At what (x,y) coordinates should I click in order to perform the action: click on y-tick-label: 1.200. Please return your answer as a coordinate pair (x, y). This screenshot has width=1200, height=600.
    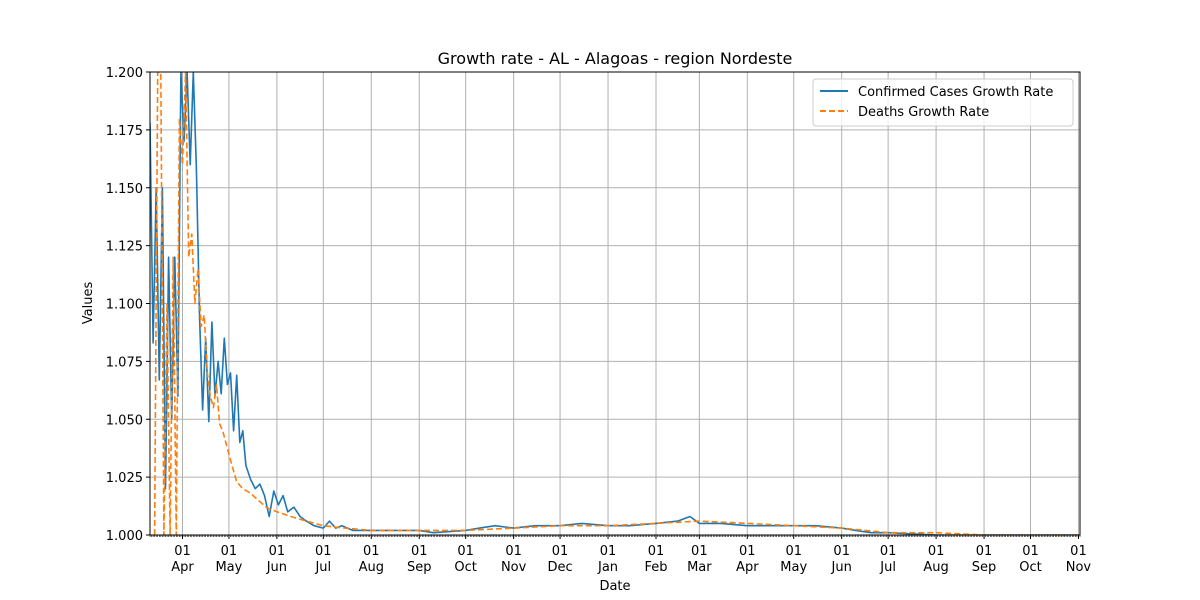
    Looking at the image, I should click on (124, 73).